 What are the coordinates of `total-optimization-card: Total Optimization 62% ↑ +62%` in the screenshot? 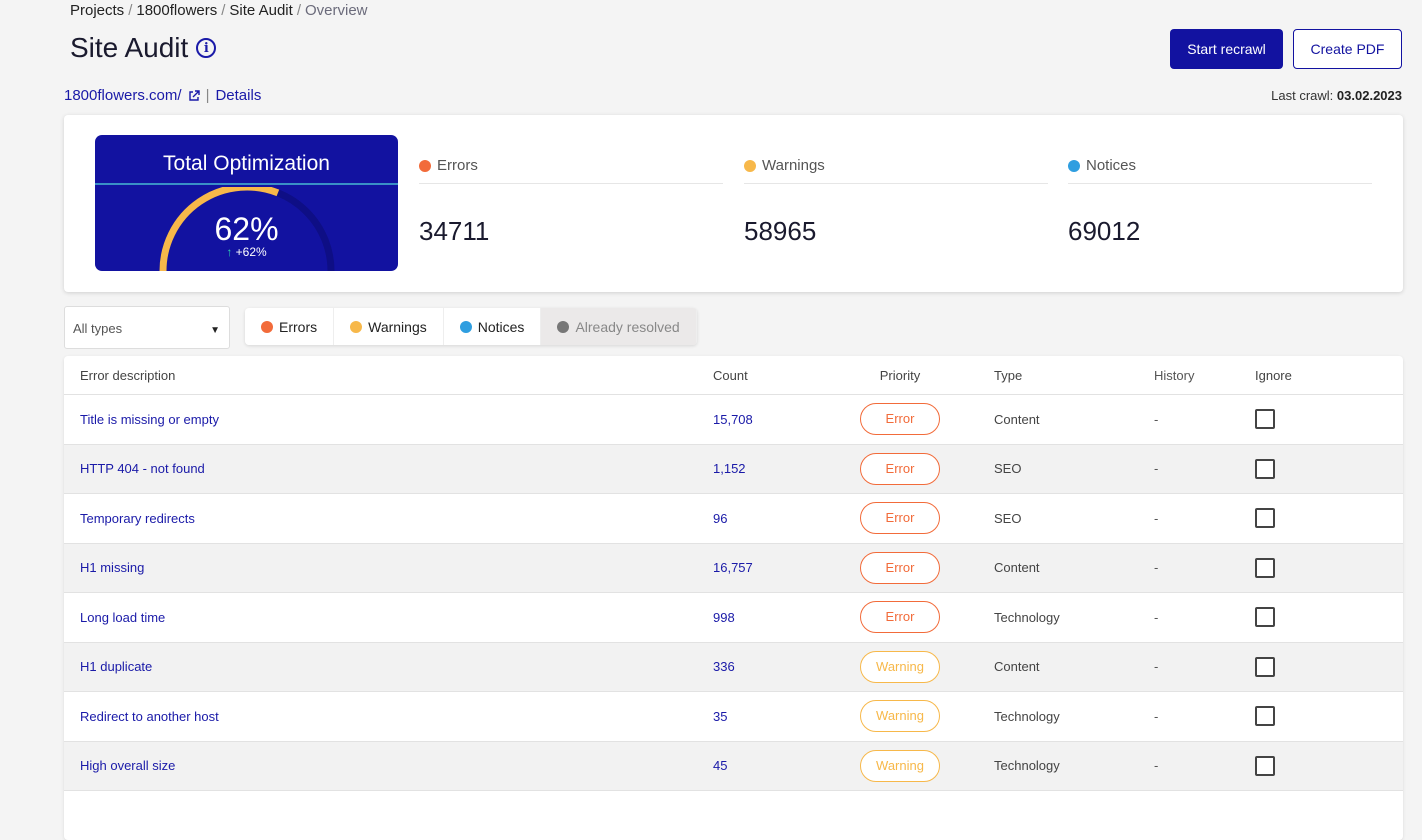 It's located at (246, 203).